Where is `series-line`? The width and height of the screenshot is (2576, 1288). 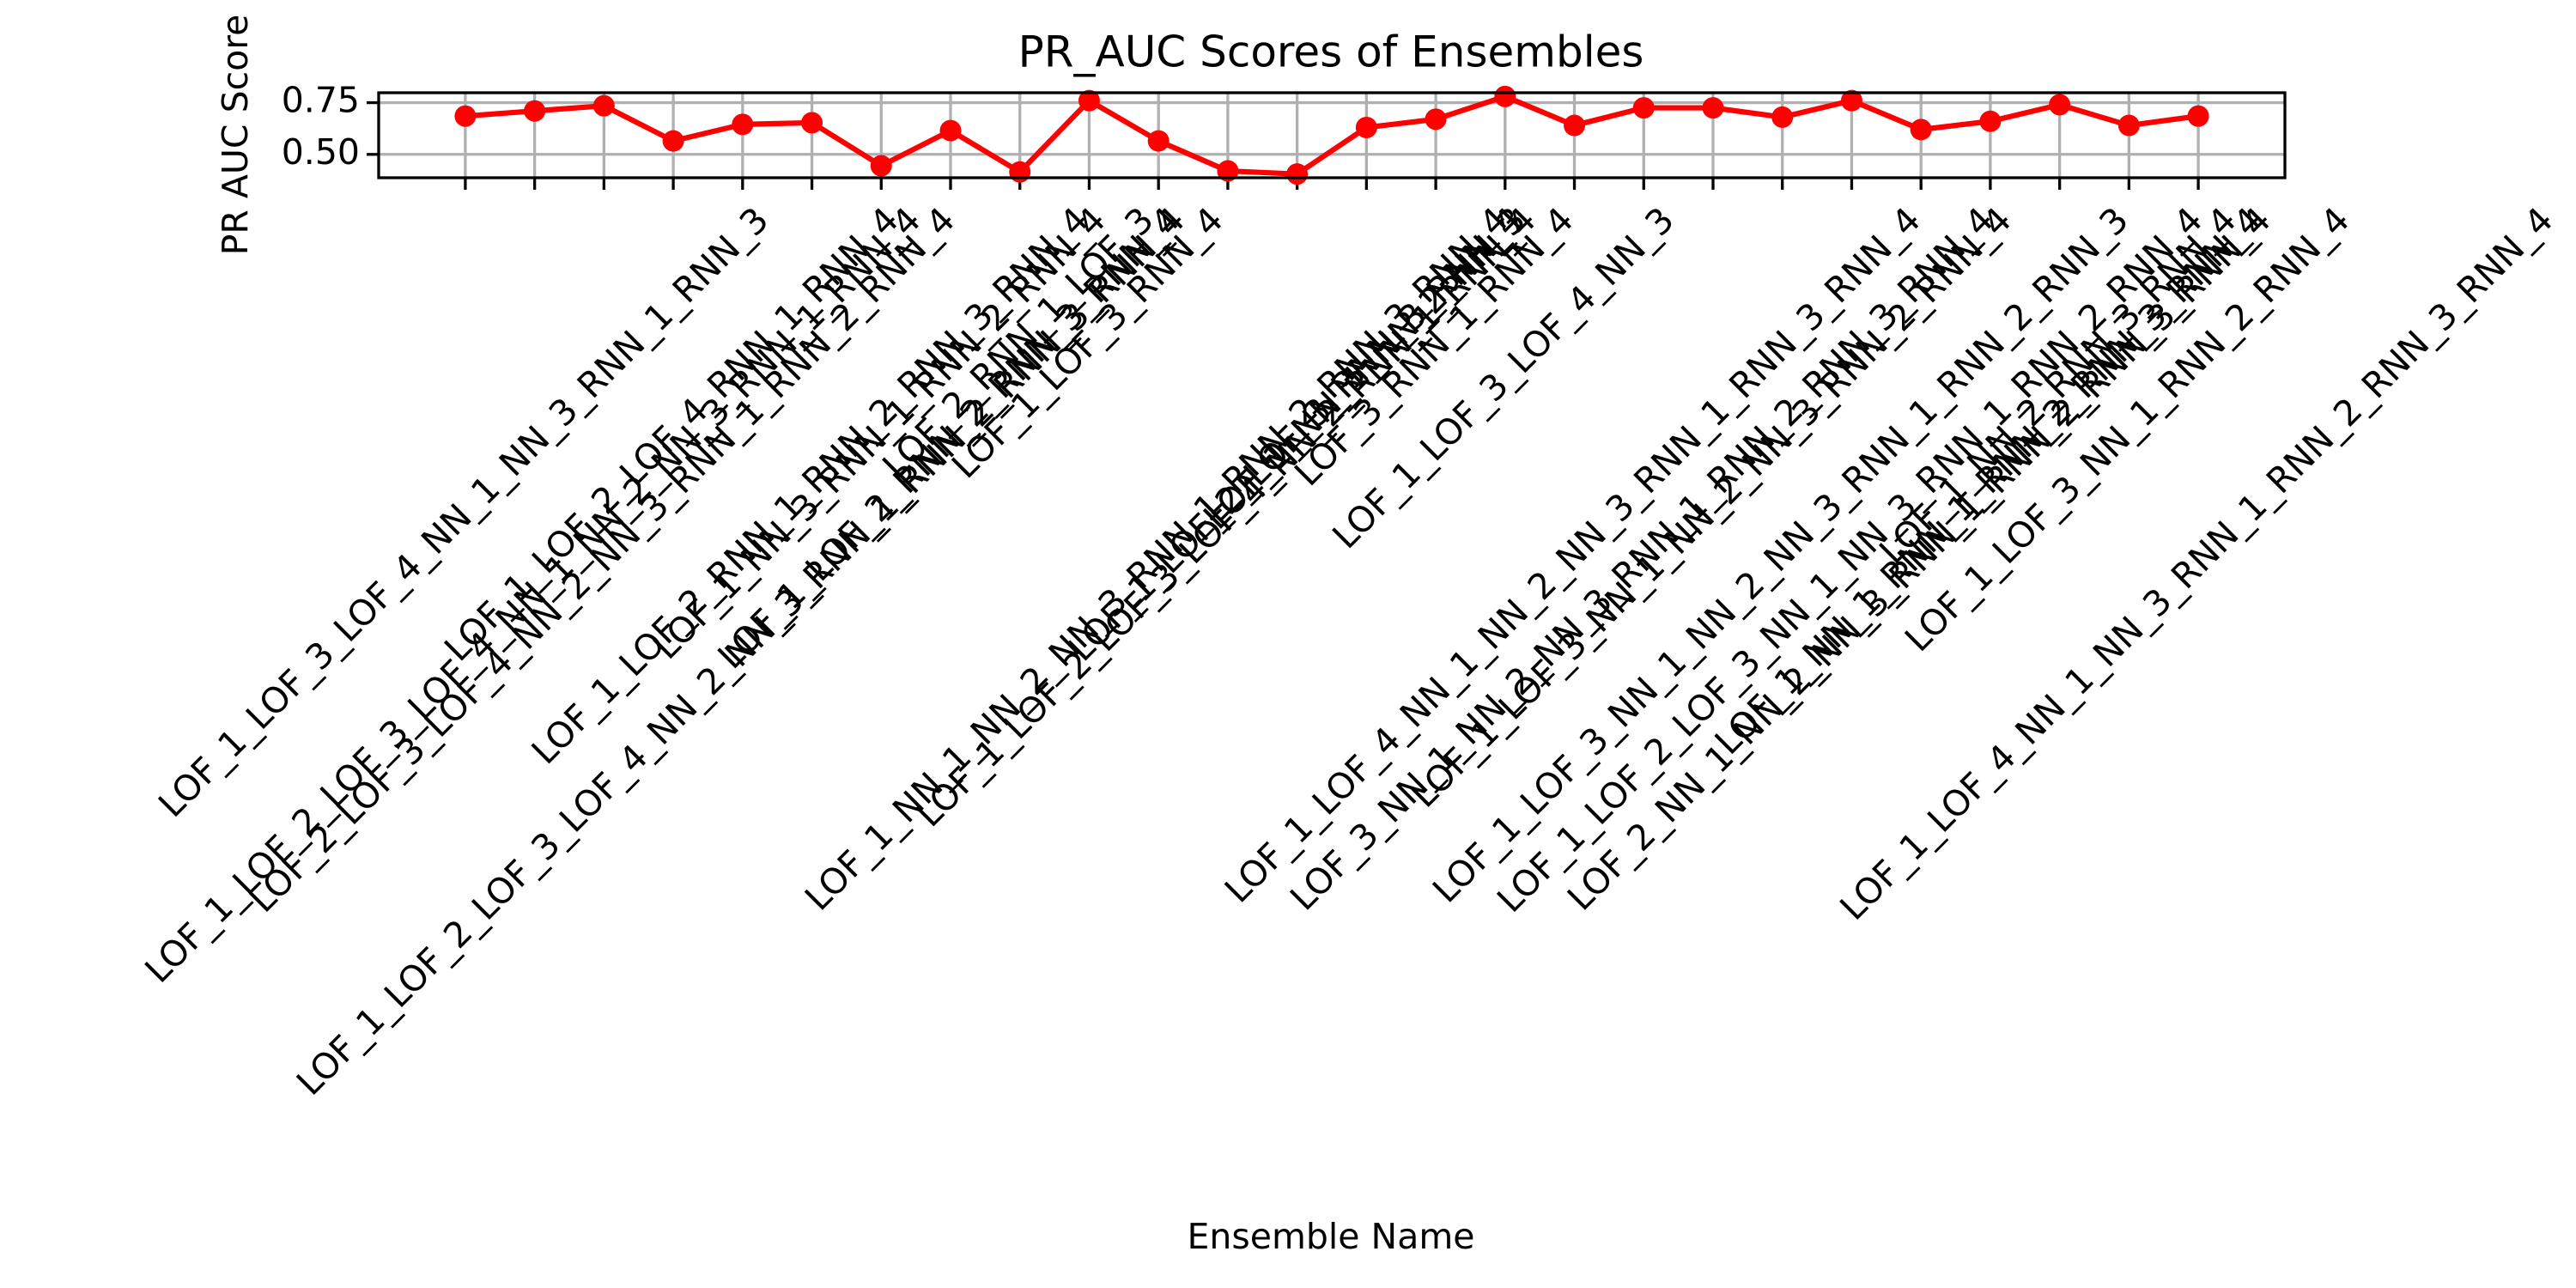 series-line is located at coordinates (1332, 135).